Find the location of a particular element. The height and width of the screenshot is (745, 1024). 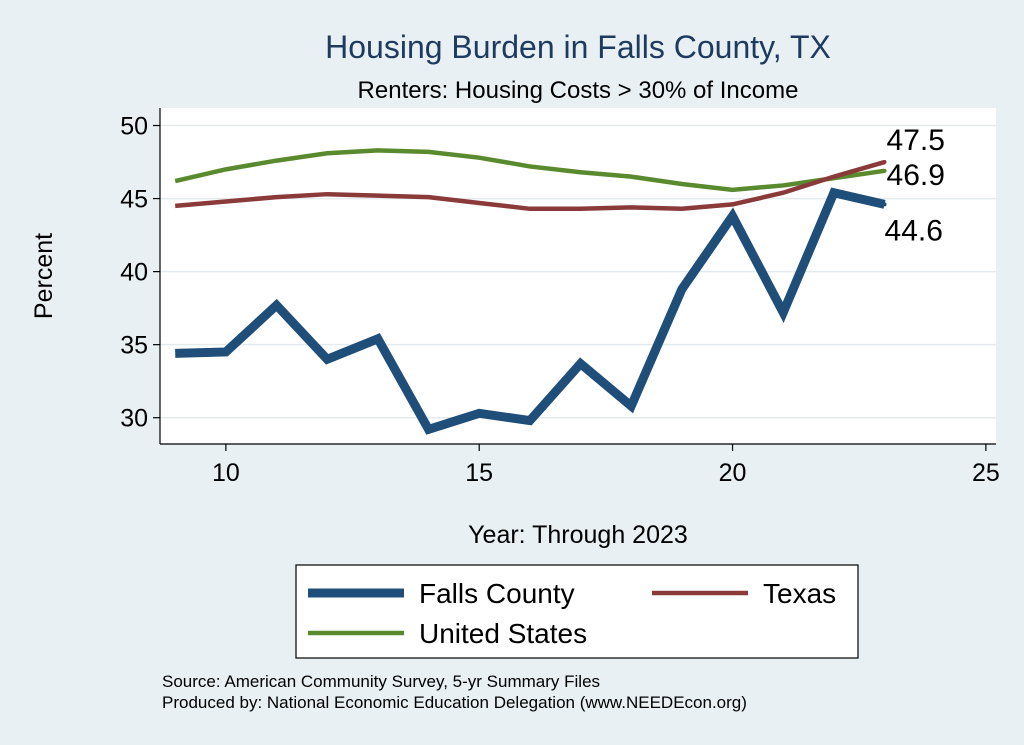

y-tick-label: 40 is located at coordinates (134, 273).